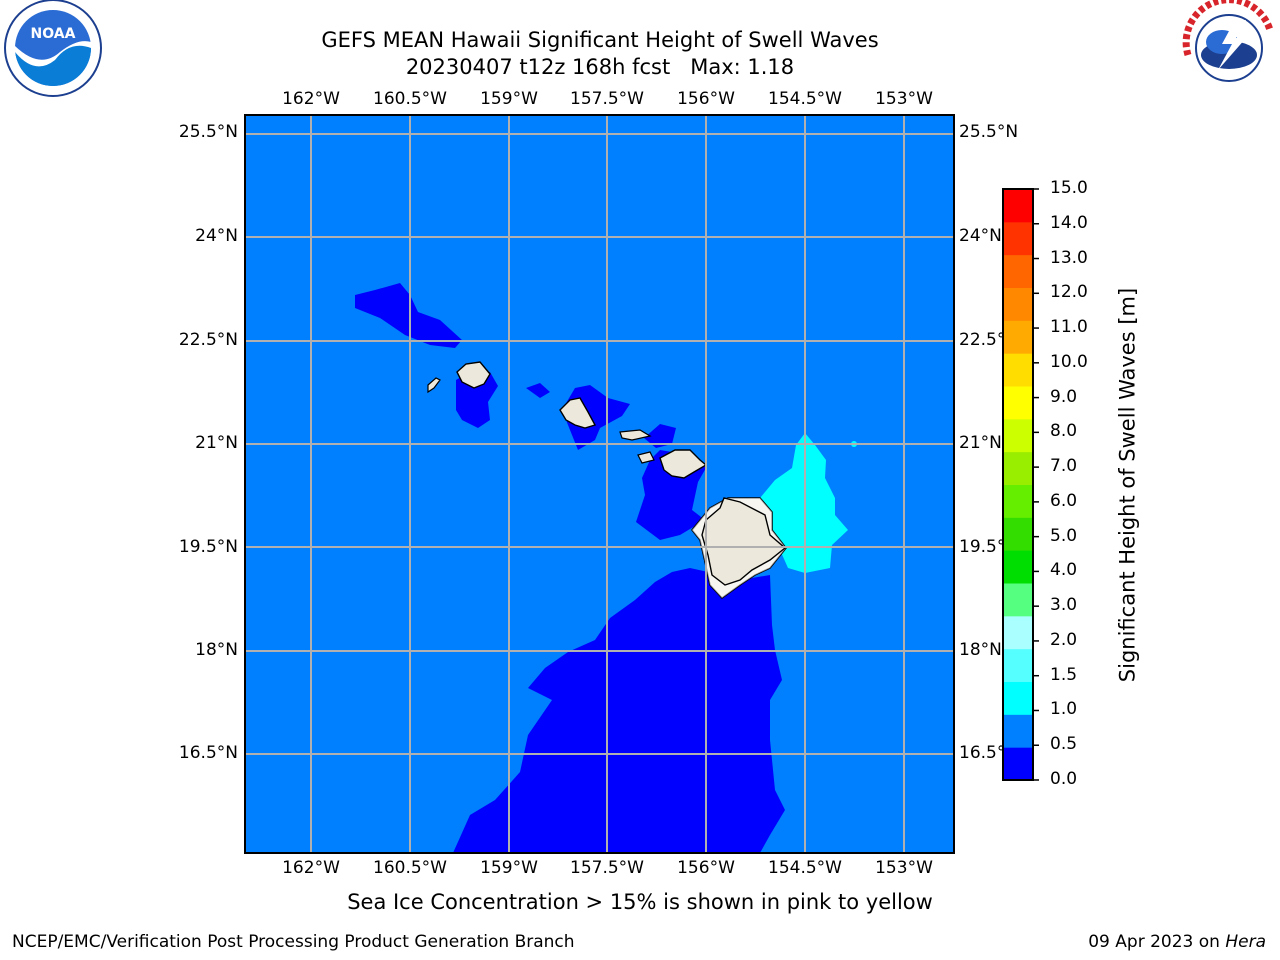 This screenshot has height=960, width=1280. Describe the element at coordinates (706, 99) in the screenshot. I see `lon-label-top: 156°W` at that location.